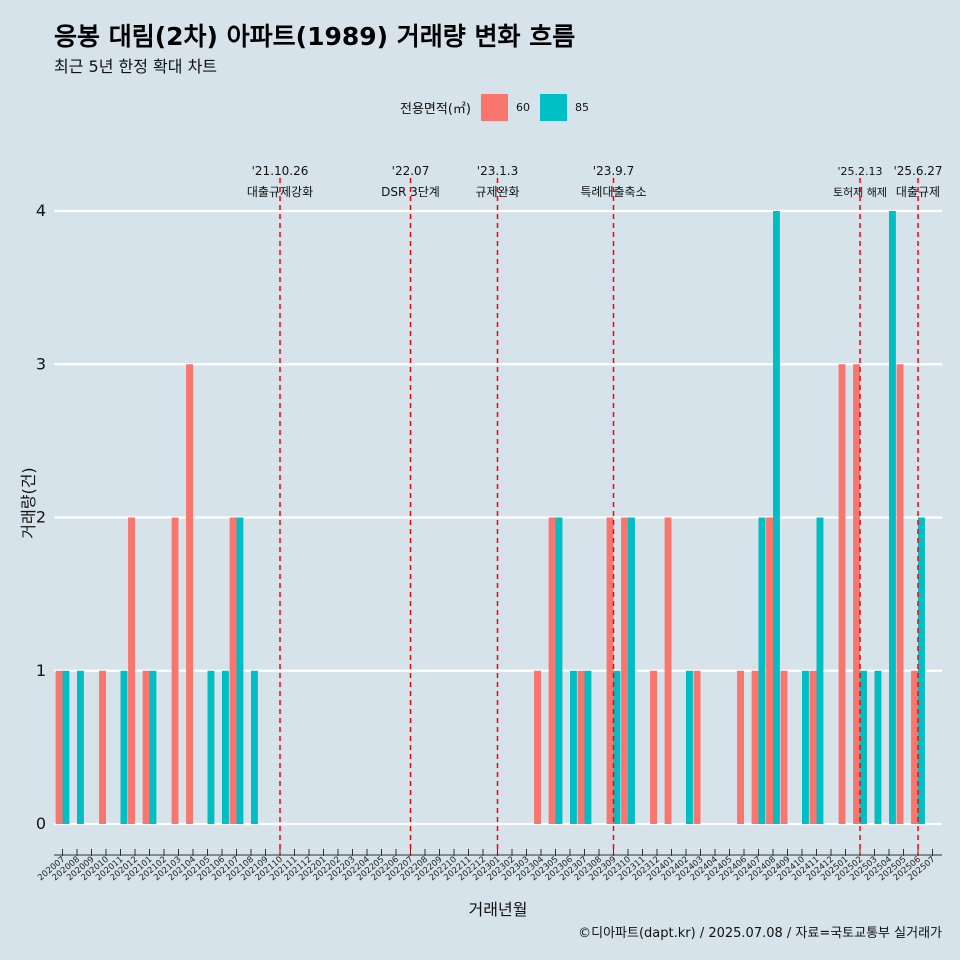 This screenshot has width=960, height=960. What do you see at coordinates (411, 171) in the screenshot?
I see `annotation-date: '22.07` at bounding box center [411, 171].